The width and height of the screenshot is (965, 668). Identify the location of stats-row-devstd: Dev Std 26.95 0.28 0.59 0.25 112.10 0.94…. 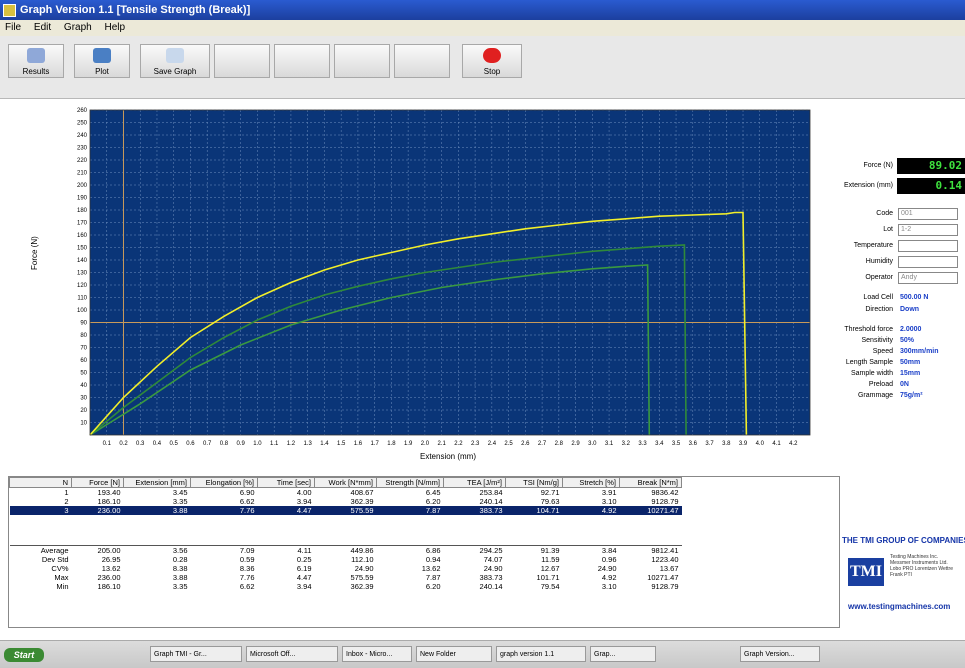
(346, 559).